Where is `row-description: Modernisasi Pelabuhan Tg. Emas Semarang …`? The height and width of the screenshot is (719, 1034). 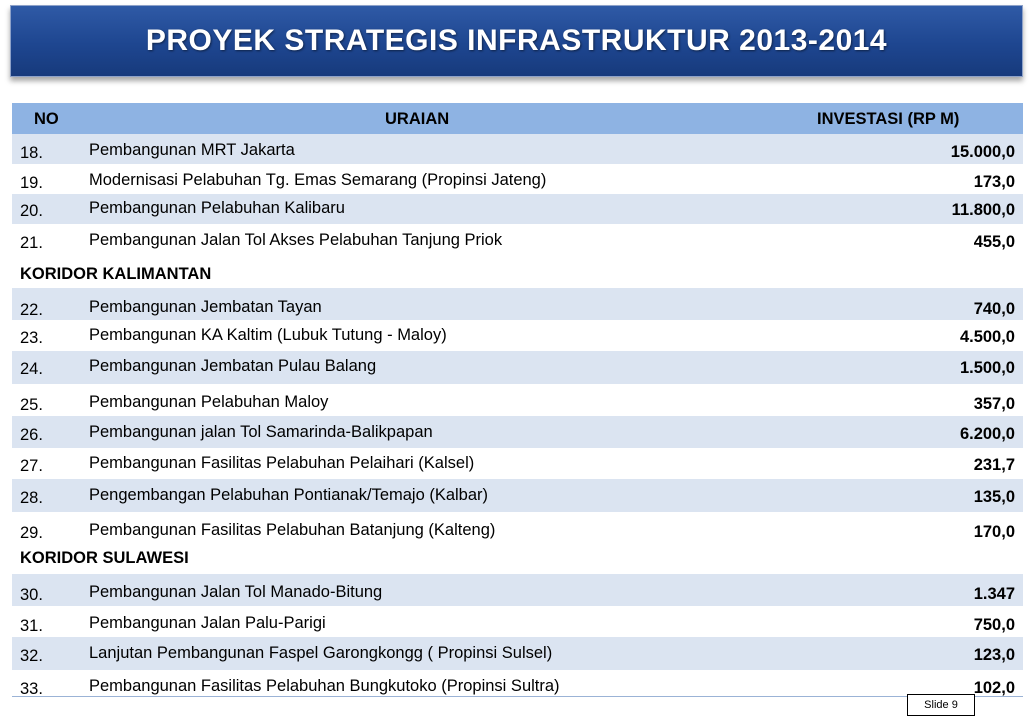
row-description: Modernisasi Pelabuhan Tg. Emas Semarang … is located at coordinates (318, 180).